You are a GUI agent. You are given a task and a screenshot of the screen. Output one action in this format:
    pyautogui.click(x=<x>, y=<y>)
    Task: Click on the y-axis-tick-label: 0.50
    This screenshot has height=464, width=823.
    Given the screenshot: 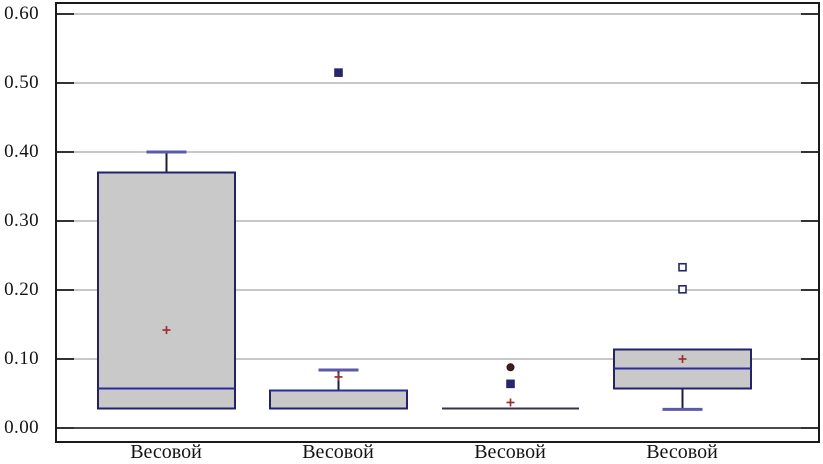 What is the action you would take?
    pyautogui.click(x=21, y=82)
    